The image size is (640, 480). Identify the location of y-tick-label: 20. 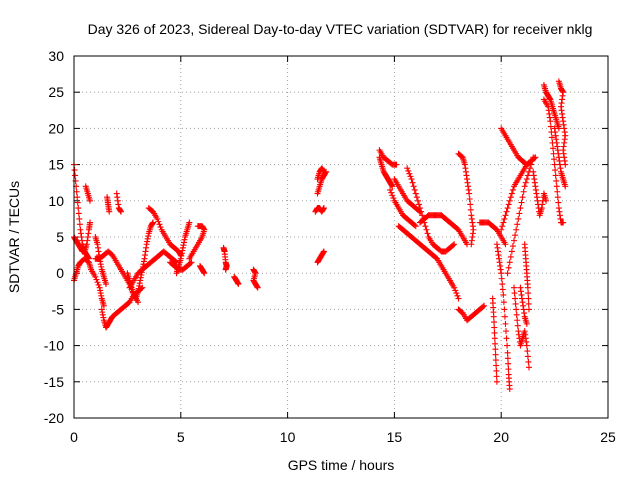
(56, 128).